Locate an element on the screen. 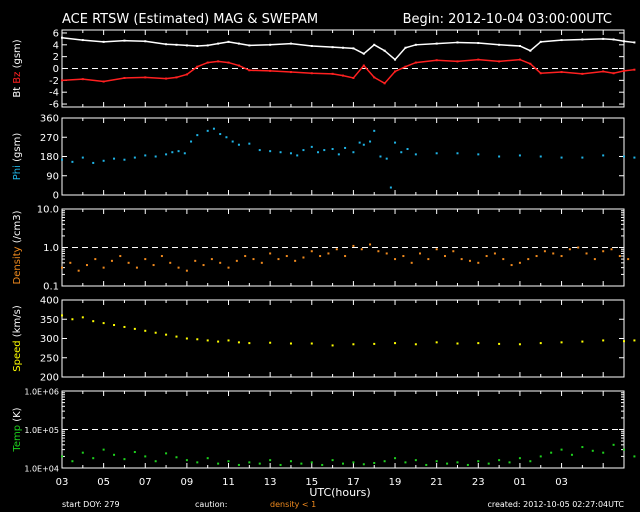 This screenshot has height=512, width=640. caution-text: density < 1 is located at coordinates (293, 504).